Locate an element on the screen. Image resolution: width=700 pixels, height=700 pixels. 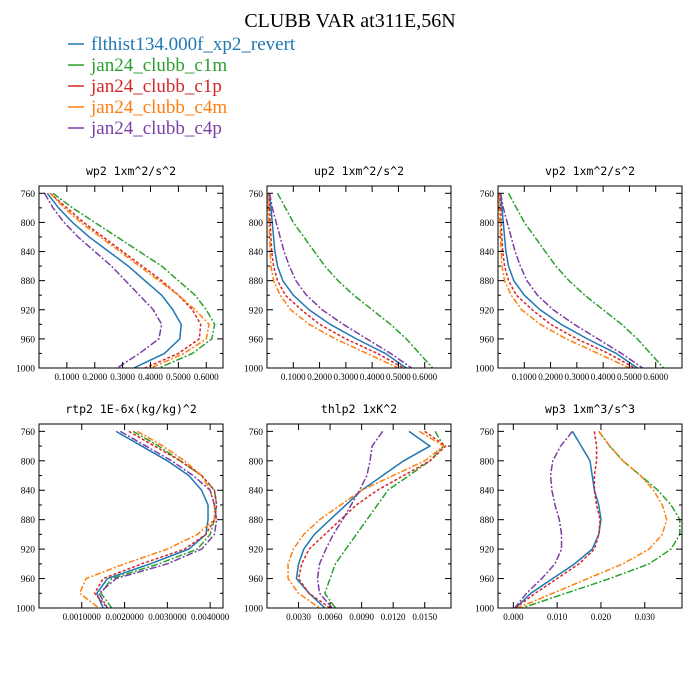
x-tick-label: 0.0090 is located at coordinates (361, 617).